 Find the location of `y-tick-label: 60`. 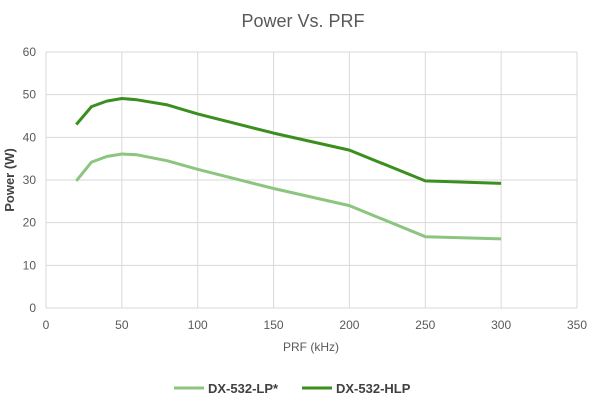

y-tick-label: 60 is located at coordinates (30, 52).